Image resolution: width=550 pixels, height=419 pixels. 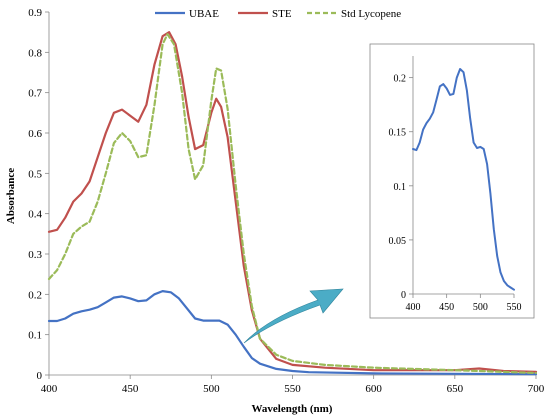 What do you see at coordinates (293, 316) in the screenshot?
I see `arrow-to-inset` at bounding box center [293, 316].